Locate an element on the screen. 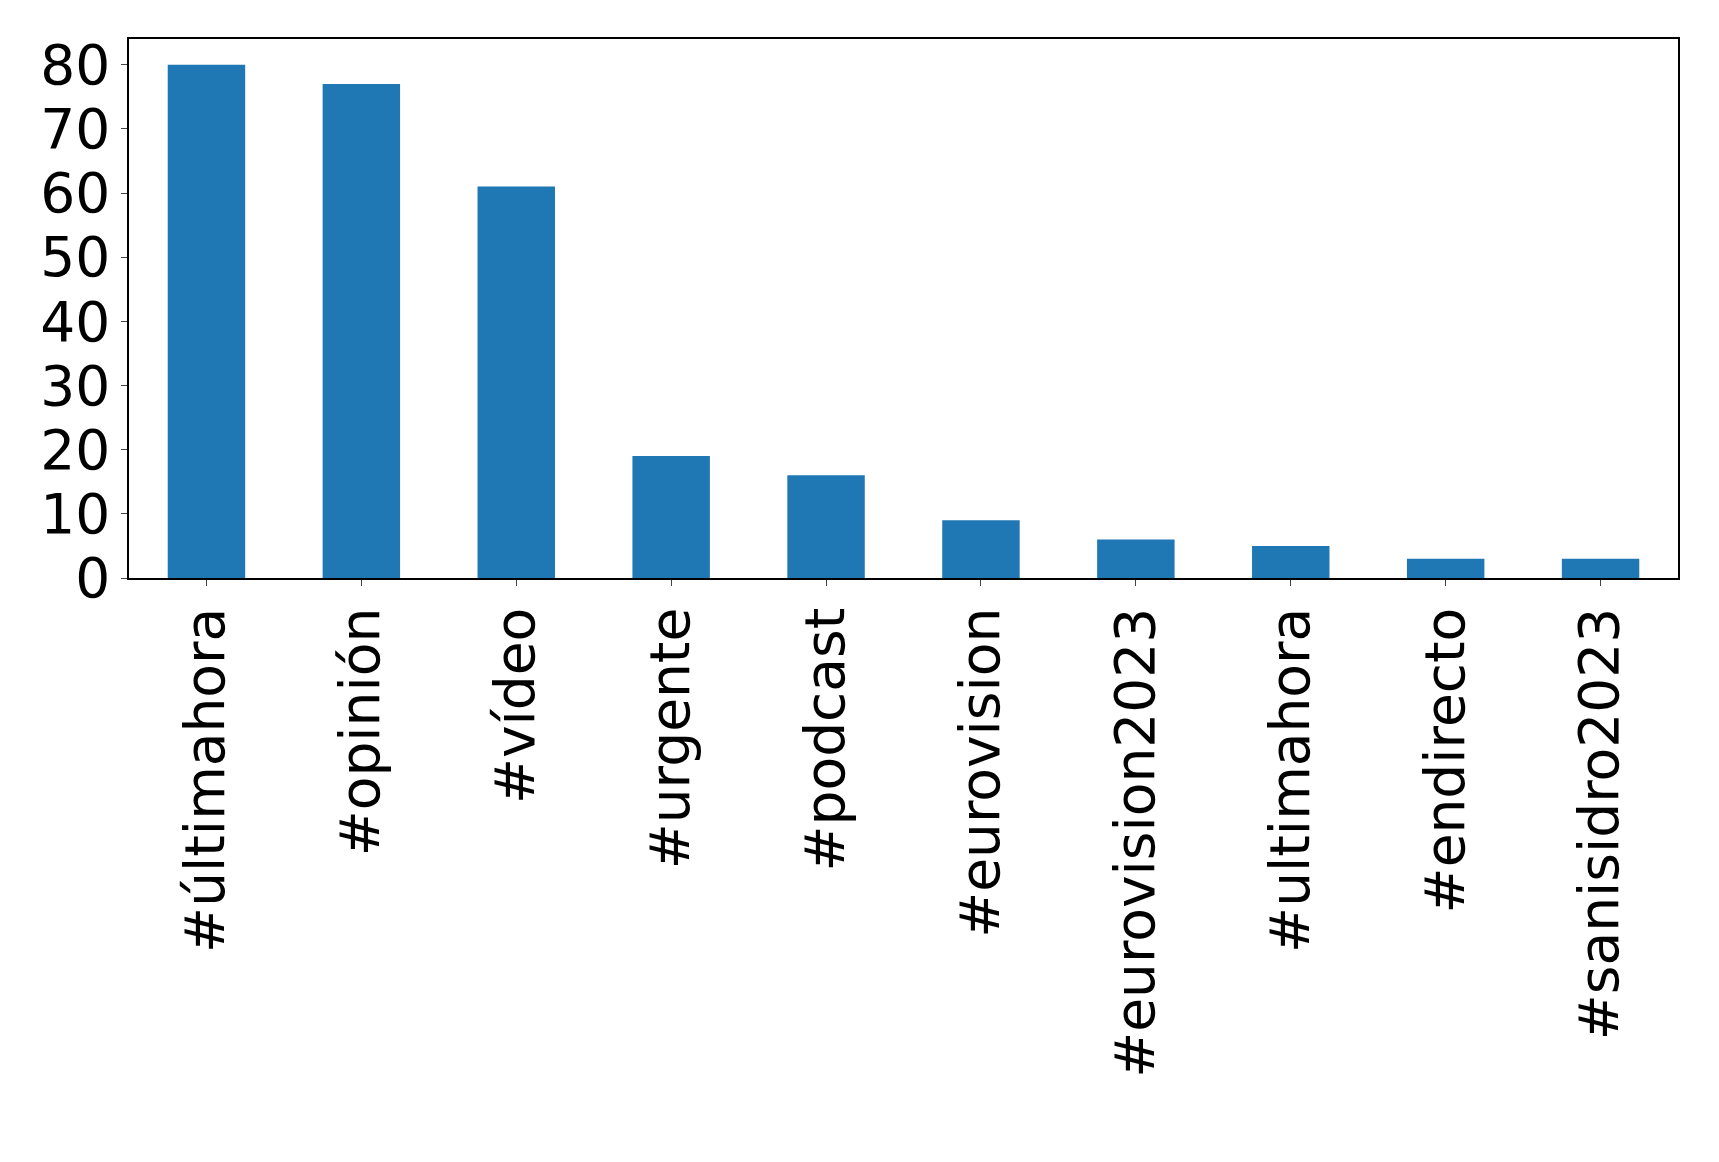  x-tick-label: #vídeo is located at coordinates (515, 706).